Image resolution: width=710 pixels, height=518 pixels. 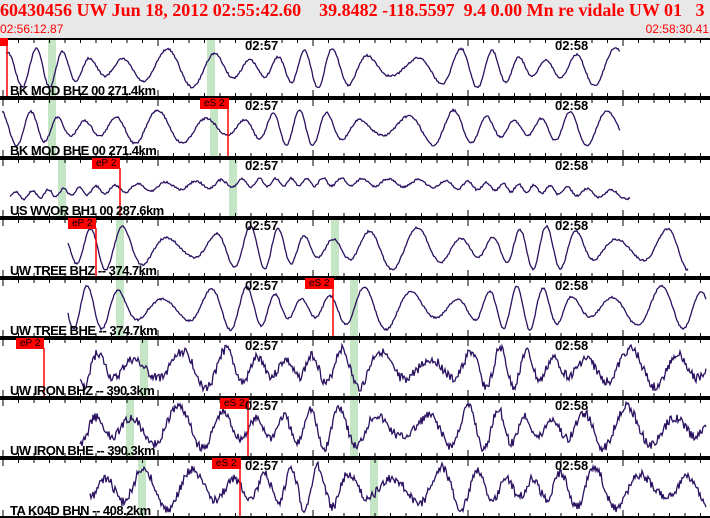 I want to click on end-time: 02:58:30.41, so click(x=677, y=29).